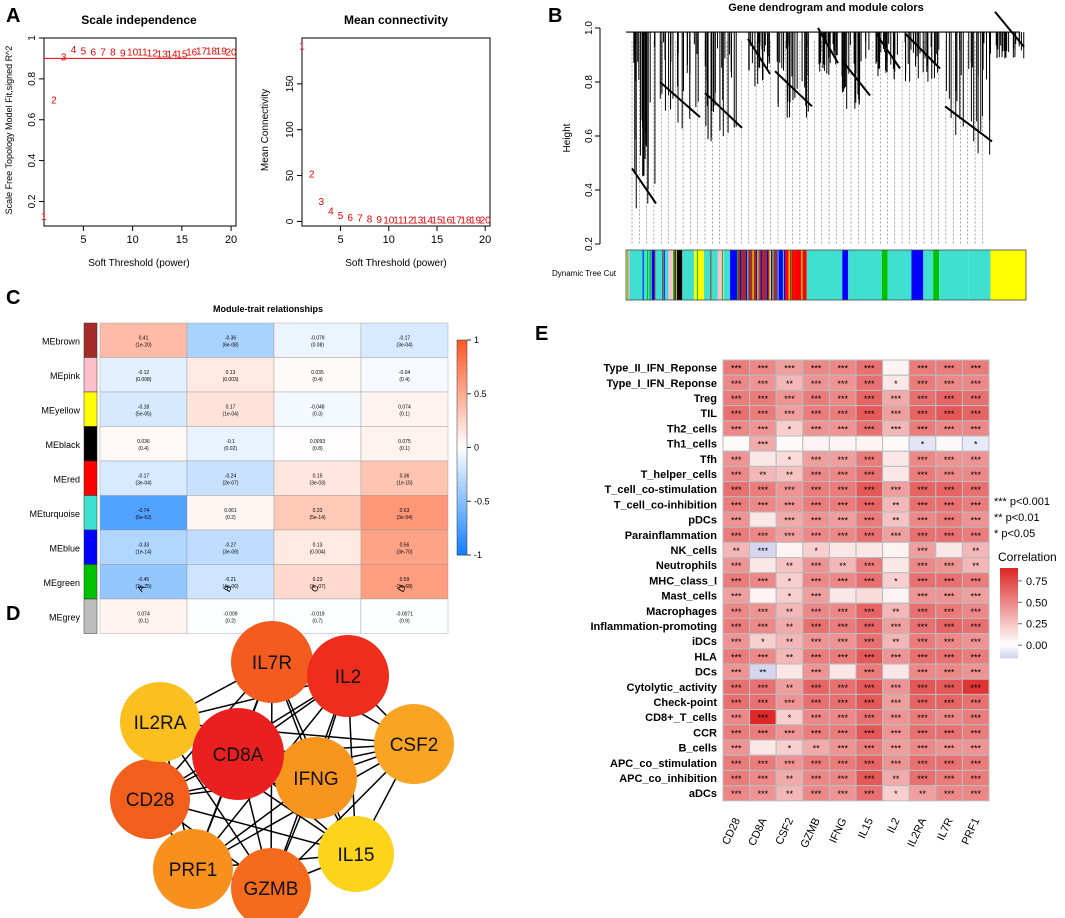  I want to click on e-row-label: Macrophages, so click(681, 612).